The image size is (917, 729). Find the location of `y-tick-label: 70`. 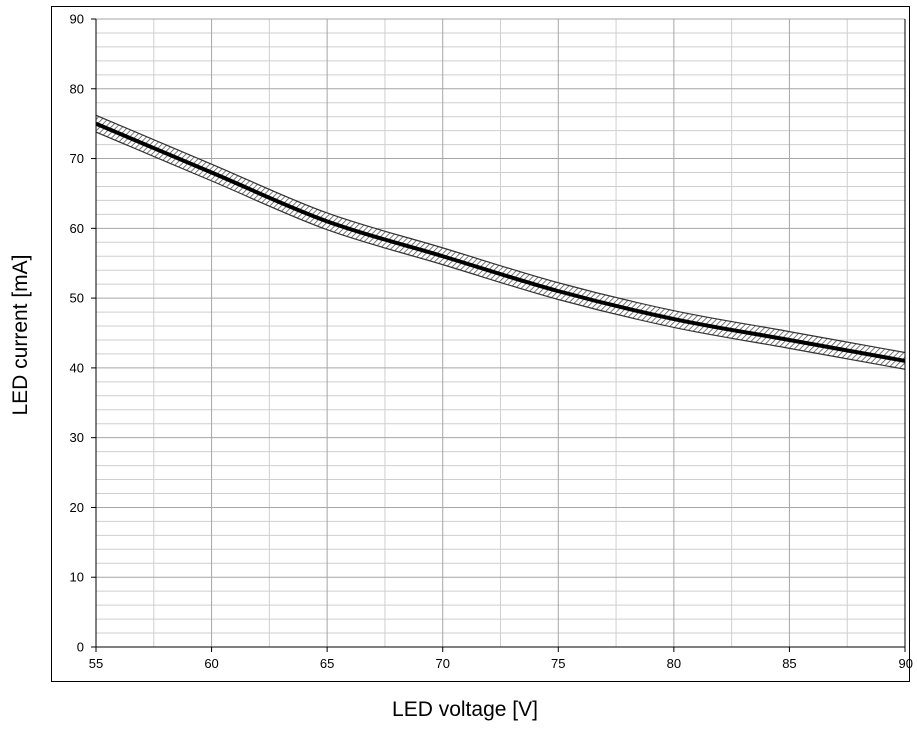

y-tick-label: 70 is located at coordinates (77, 158).